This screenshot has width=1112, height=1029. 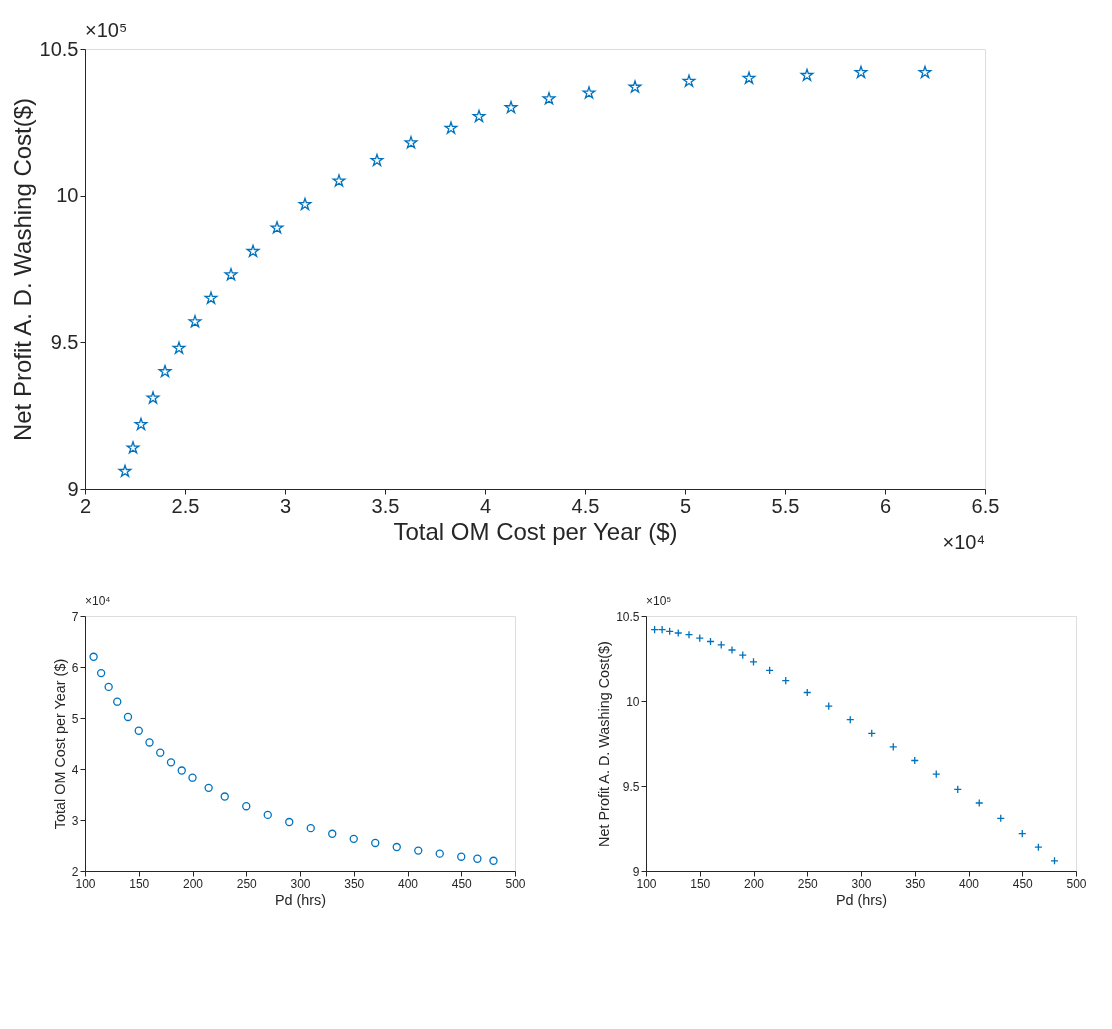 I want to click on x-axis-title: Total OM Cost per Year ($), so click(x=535, y=531).